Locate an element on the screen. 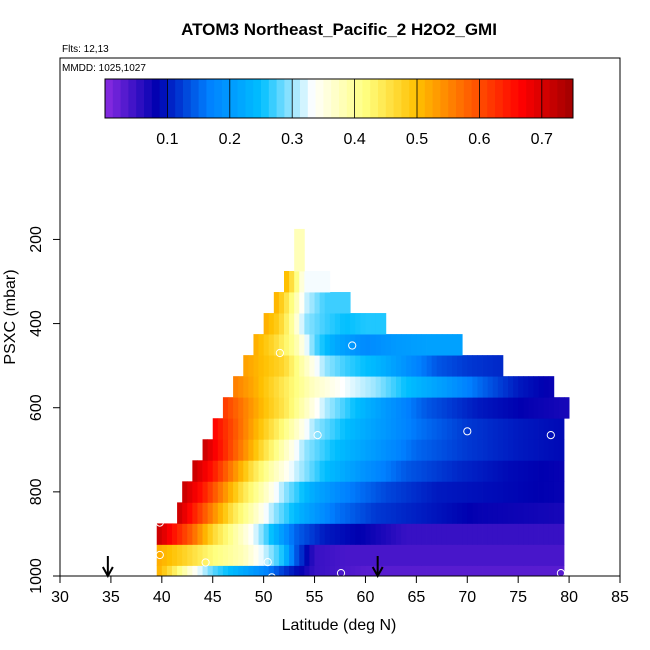 The height and width of the screenshot is (650, 650). x-tick-label: 40 is located at coordinates (162, 597).